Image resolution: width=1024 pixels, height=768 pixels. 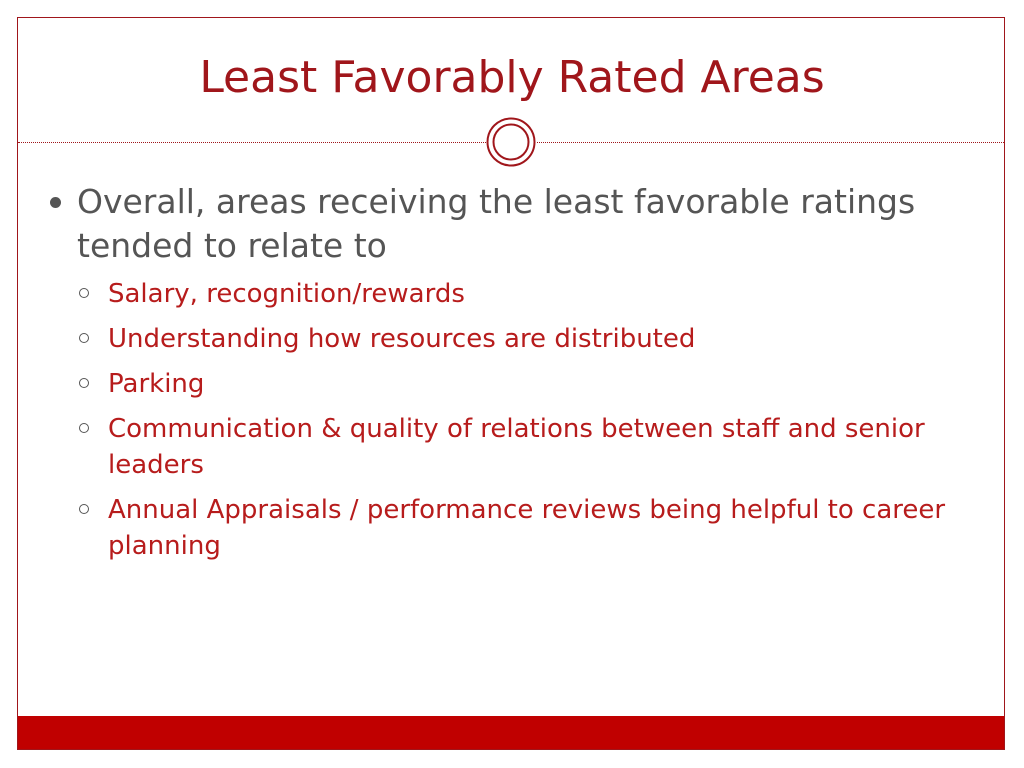 What do you see at coordinates (518, 384) in the screenshot?
I see `sub-bullet-item: Parking` at bounding box center [518, 384].